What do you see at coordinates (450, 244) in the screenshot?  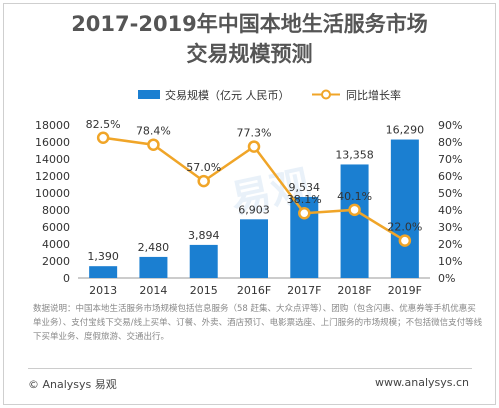 I see `y-right-tick-label: 20%` at bounding box center [450, 244].